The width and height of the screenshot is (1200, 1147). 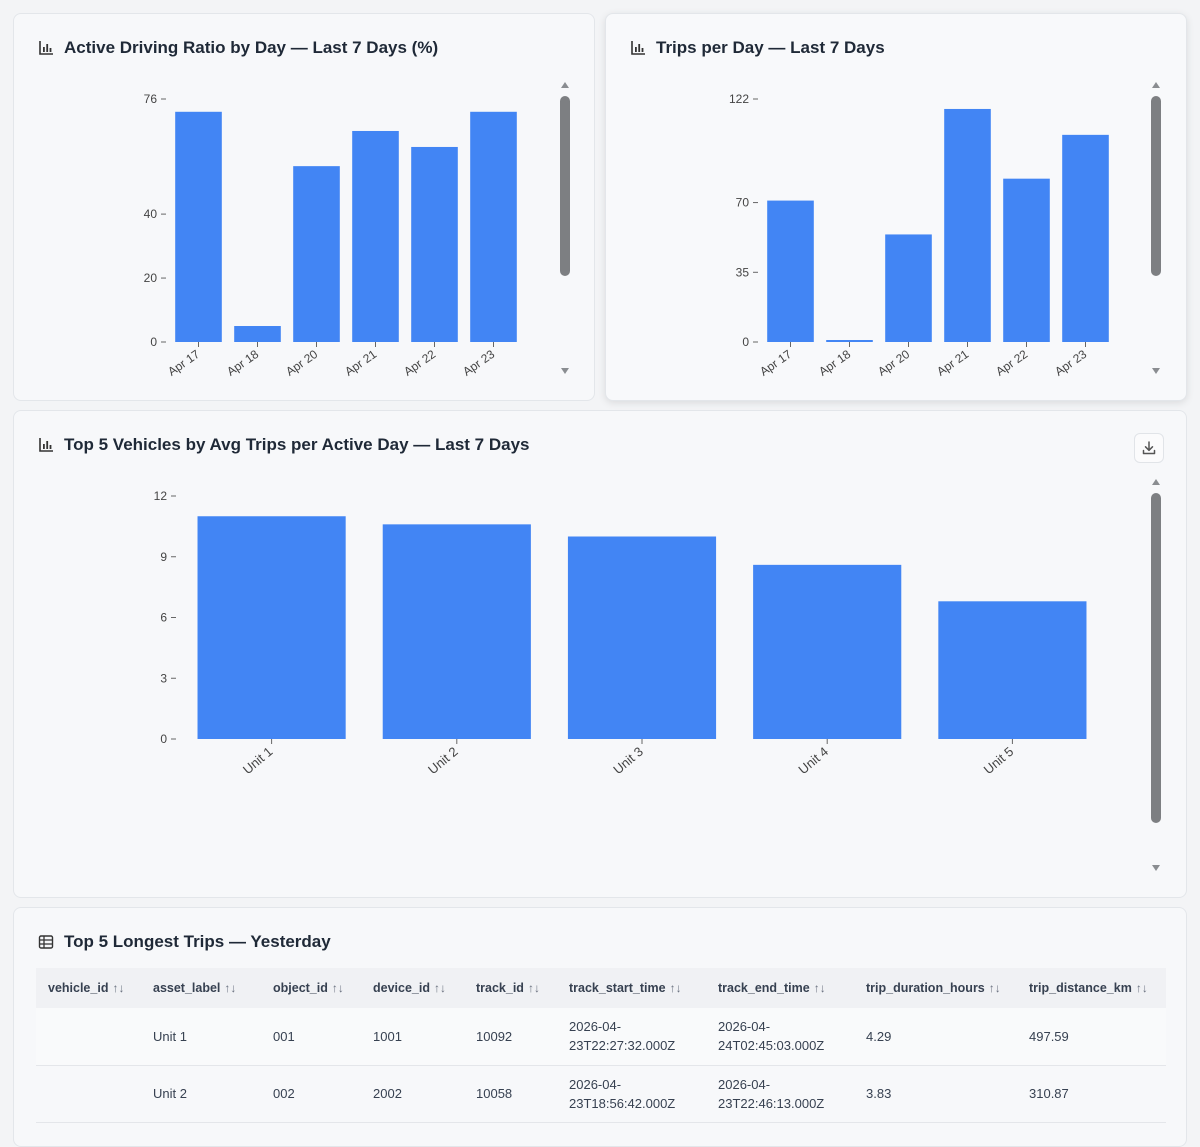 I want to click on column-header-trip-distance-km: trip_distance_km ↑↓, so click(x=1091, y=988).